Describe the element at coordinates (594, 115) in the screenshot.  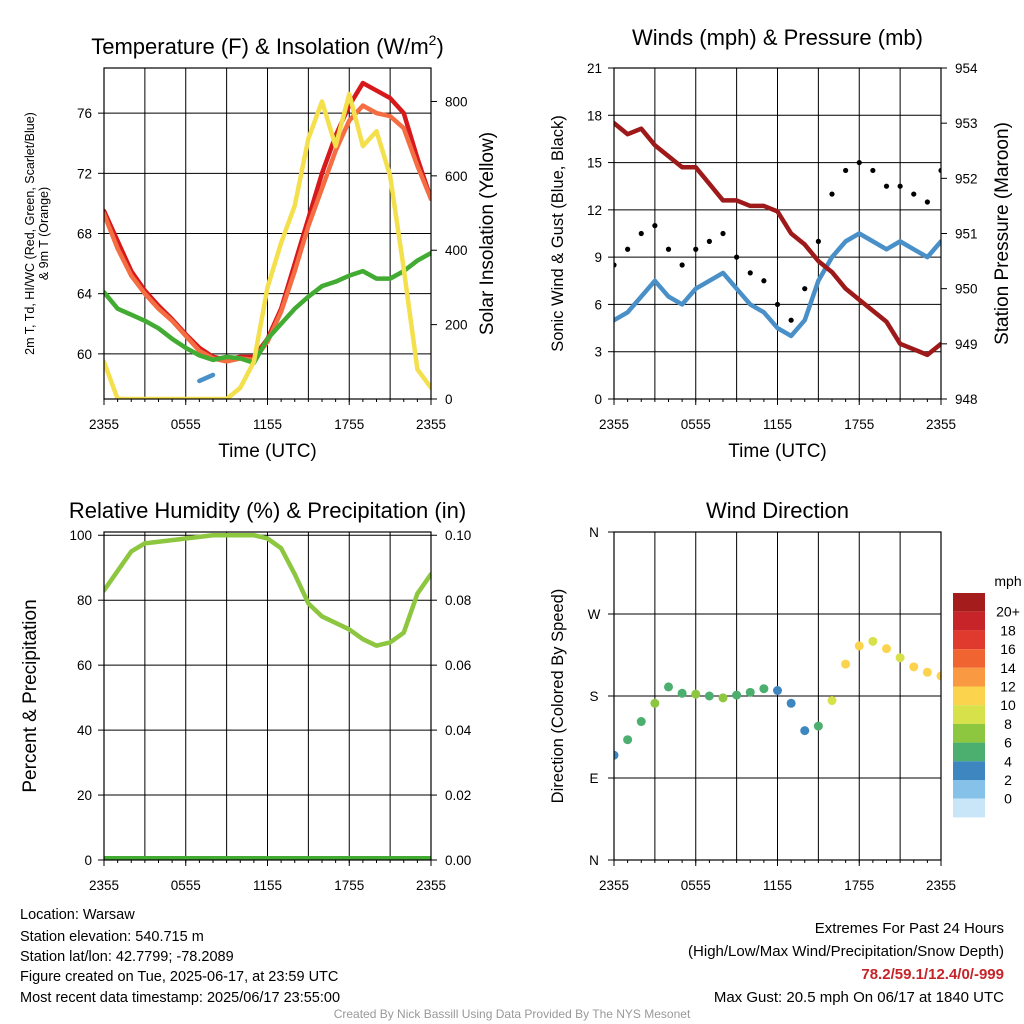
I see `y-tick-label: 18` at that location.